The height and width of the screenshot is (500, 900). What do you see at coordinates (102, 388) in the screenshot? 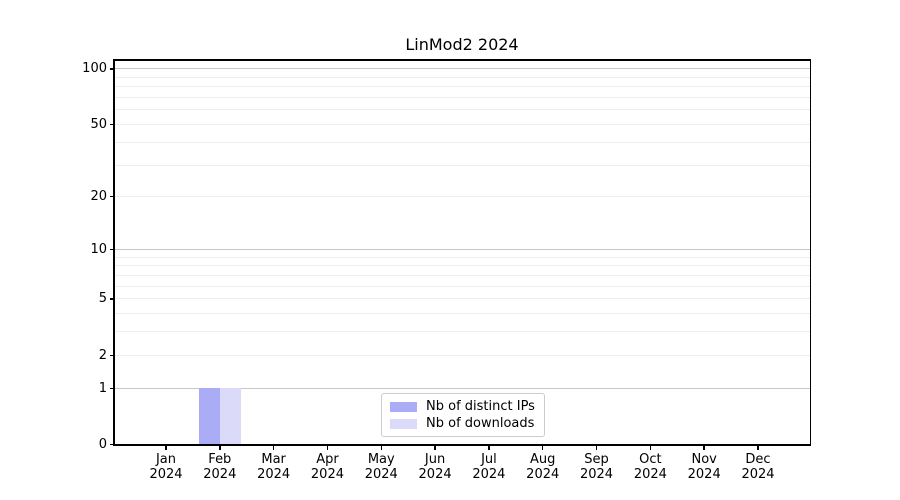
I see `y-tick-label-1: 1` at bounding box center [102, 388].